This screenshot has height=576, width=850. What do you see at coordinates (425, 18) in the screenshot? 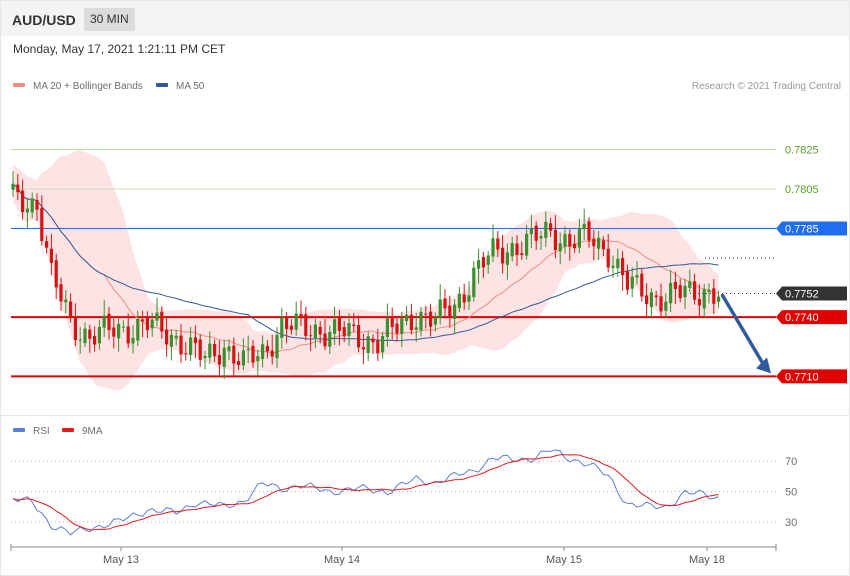
I see `chart-header: AUD/USD 30 MIN` at bounding box center [425, 18].